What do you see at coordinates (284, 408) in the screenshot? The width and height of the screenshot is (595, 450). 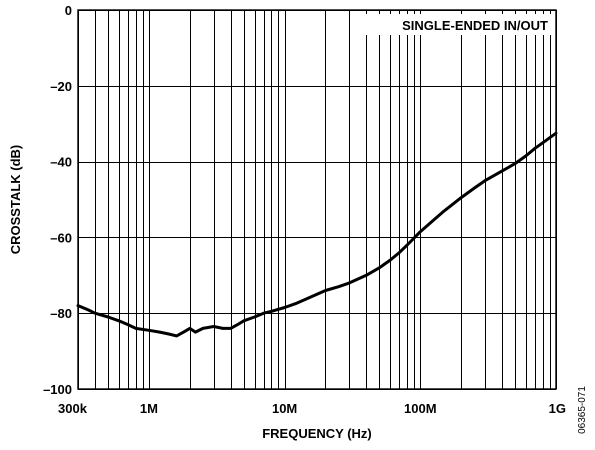 I see `x-tick-label: 10M` at bounding box center [284, 408].